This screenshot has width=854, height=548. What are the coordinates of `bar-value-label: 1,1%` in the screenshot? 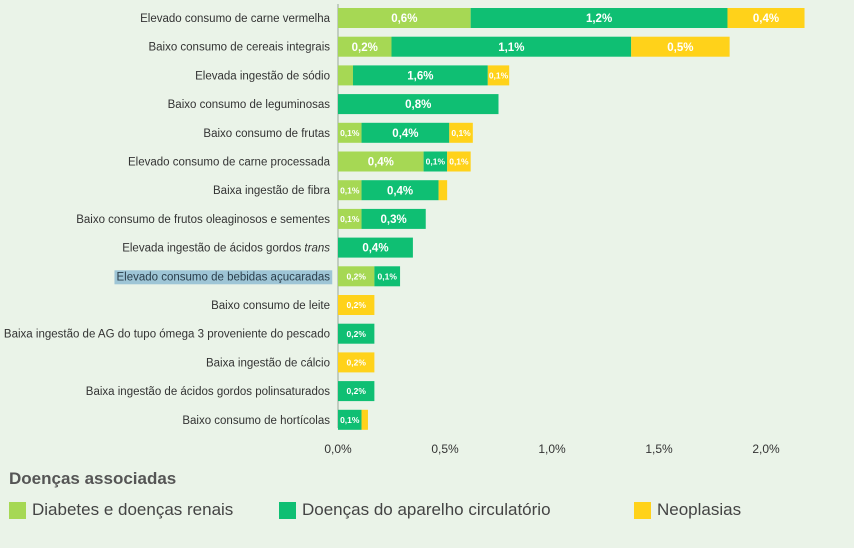 It's located at (511, 48).